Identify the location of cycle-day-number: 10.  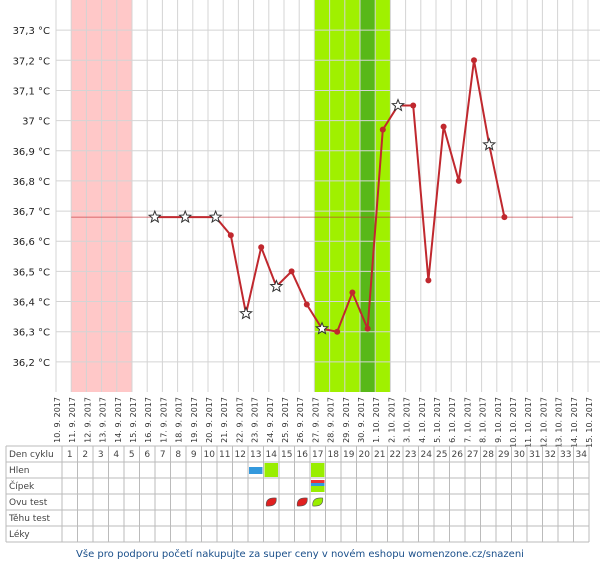
(210, 455).